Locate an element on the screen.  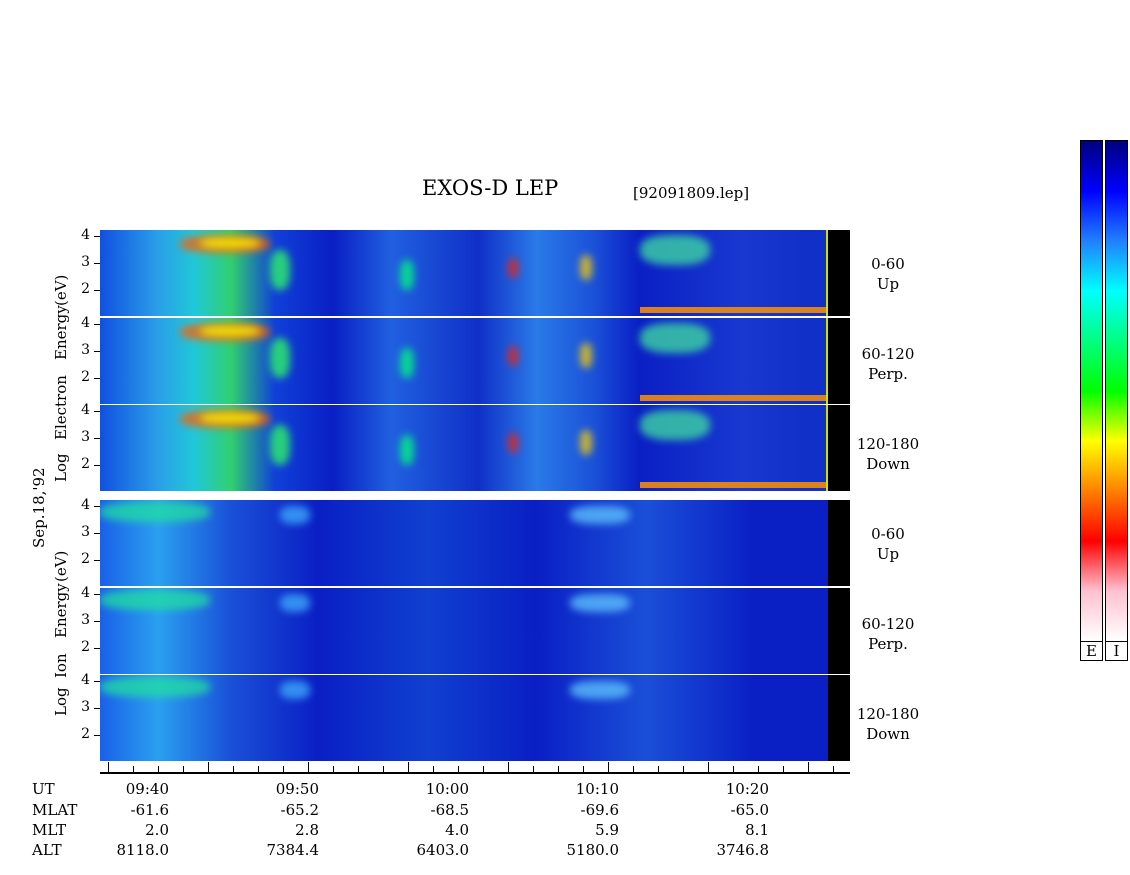
date-label: Sep.18,'92 is located at coordinates (39, 507).